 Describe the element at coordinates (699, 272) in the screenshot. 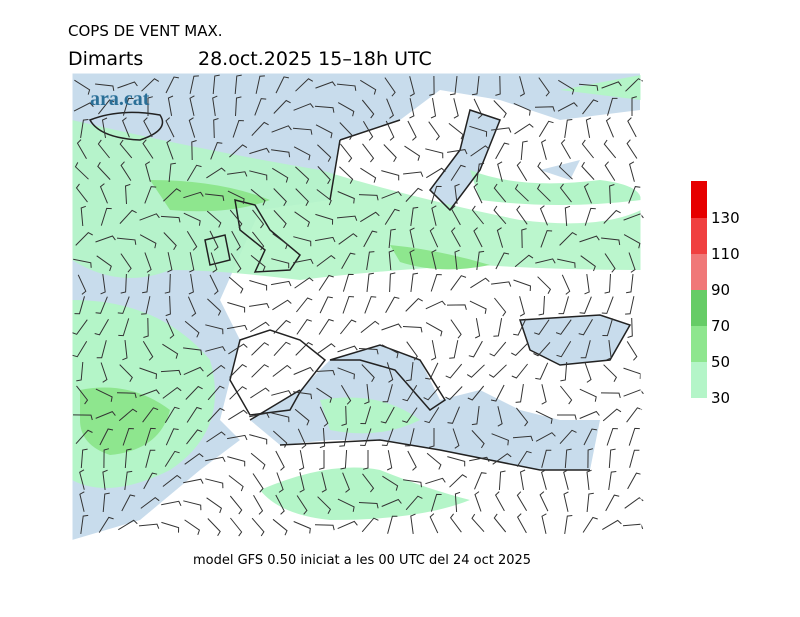

I see `legend-swatch` at that location.